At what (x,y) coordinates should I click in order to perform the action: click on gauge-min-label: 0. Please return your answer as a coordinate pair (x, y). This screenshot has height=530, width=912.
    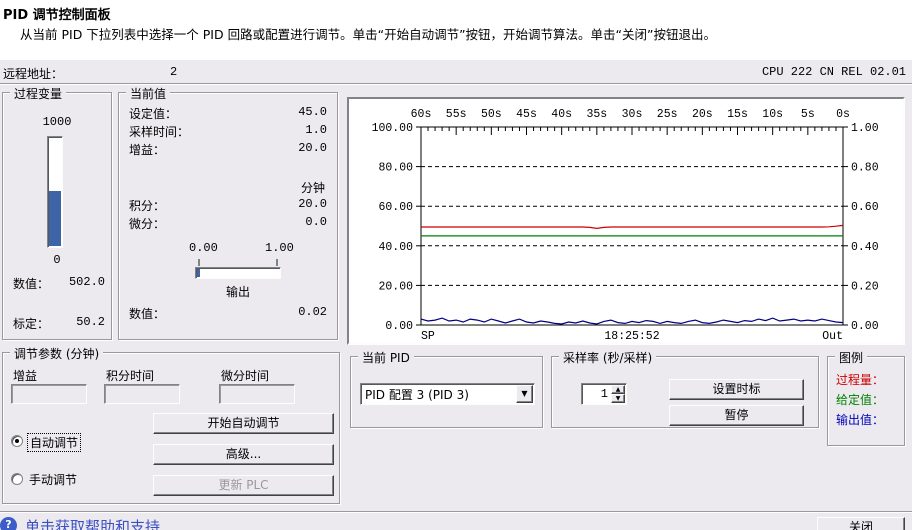
    Looking at the image, I should click on (57, 260).